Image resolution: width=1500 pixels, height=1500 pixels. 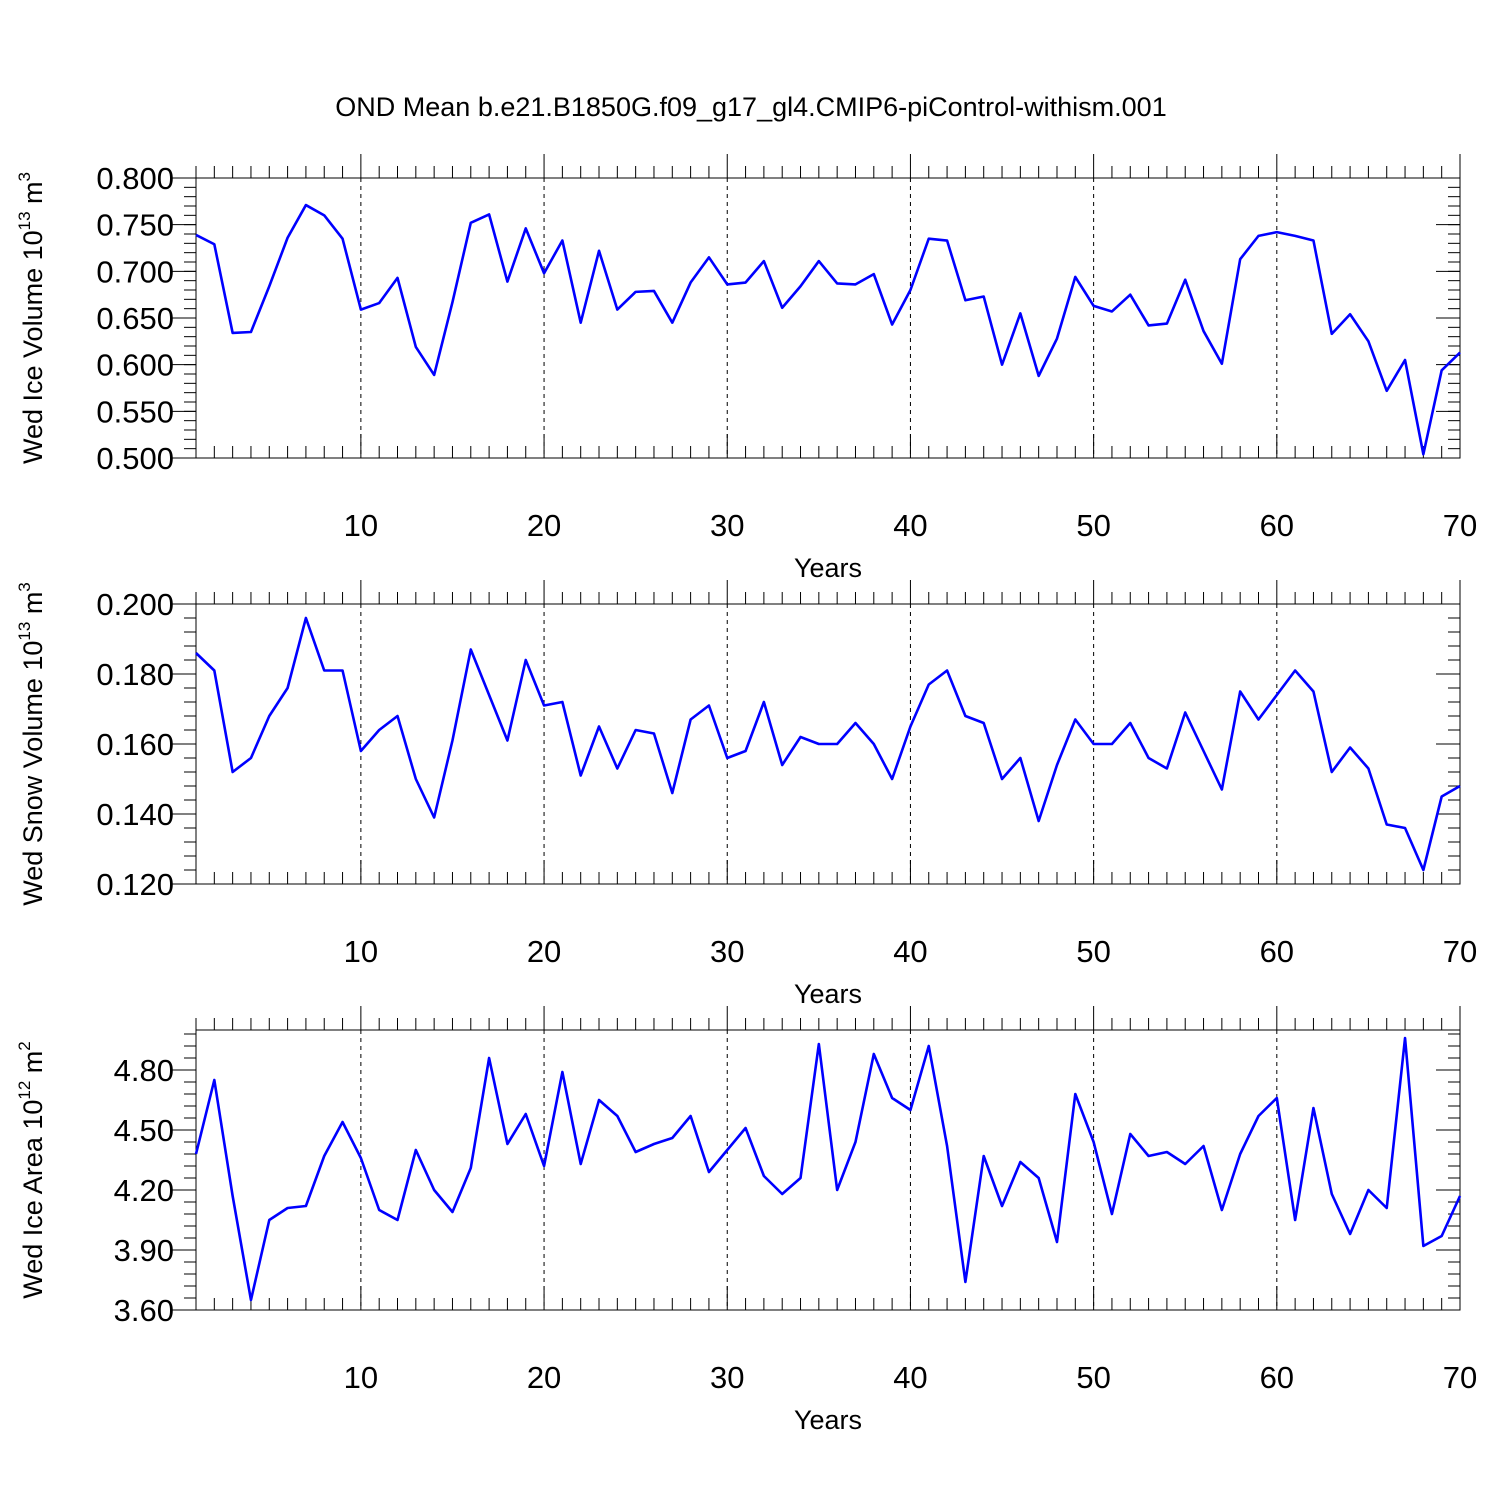 I want to click on y-axis-label: Wed Snow Volume 1013 m3, so click(x=31, y=744).